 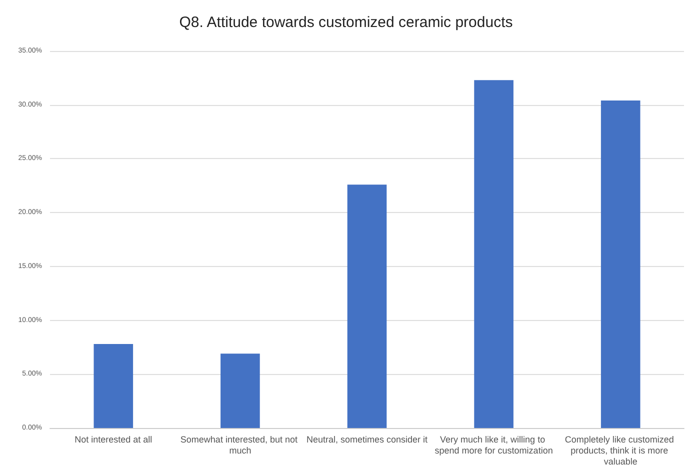 I want to click on chart-title: Q8. Attitude towards customized ceramic products, so click(x=346, y=22).